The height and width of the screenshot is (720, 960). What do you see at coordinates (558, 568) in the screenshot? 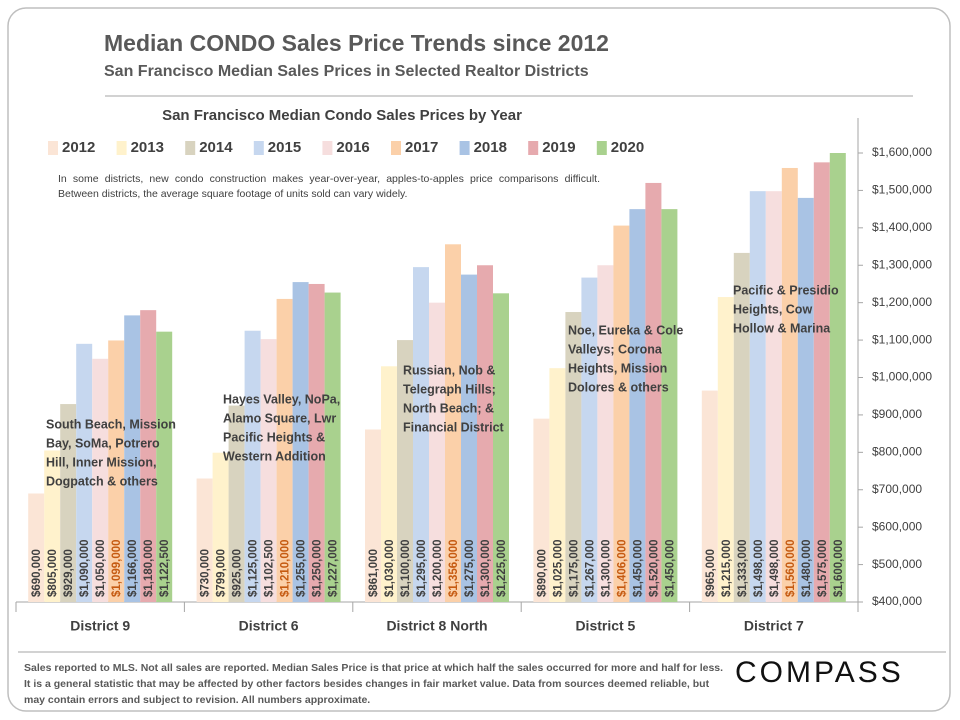
I see `value-label: $1,025,000` at bounding box center [558, 568].